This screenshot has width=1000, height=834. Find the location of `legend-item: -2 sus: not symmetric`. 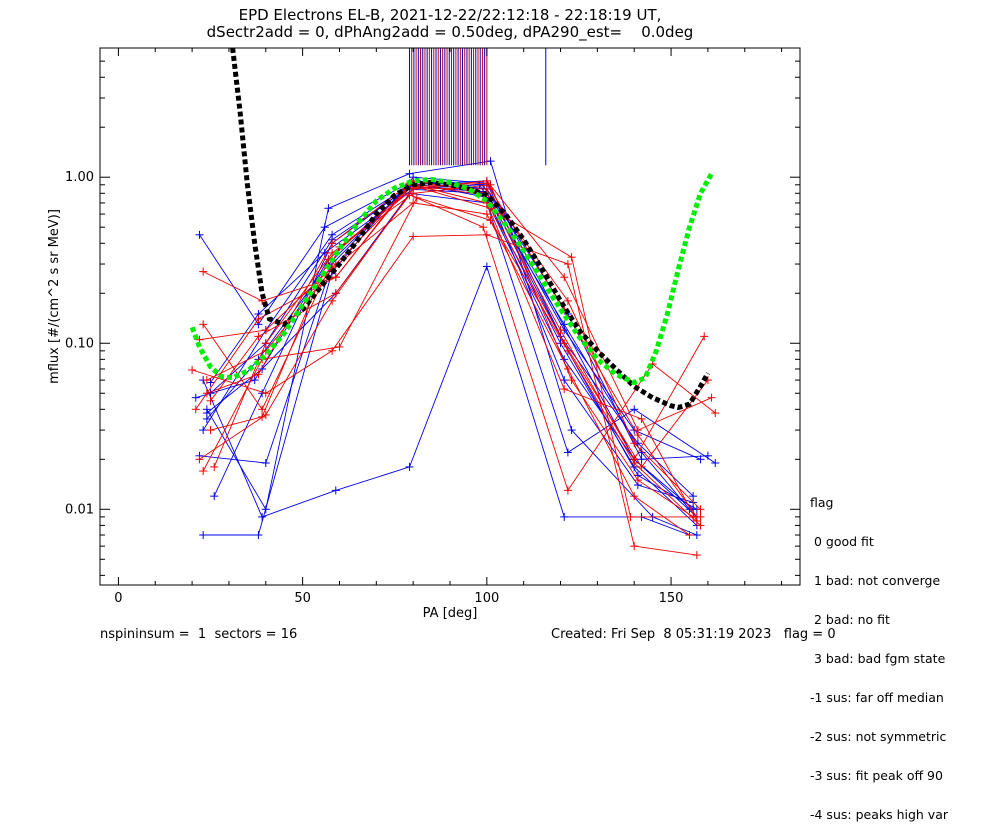

legend-item: -2 sus: not symmetric is located at coordinates (878, 736).